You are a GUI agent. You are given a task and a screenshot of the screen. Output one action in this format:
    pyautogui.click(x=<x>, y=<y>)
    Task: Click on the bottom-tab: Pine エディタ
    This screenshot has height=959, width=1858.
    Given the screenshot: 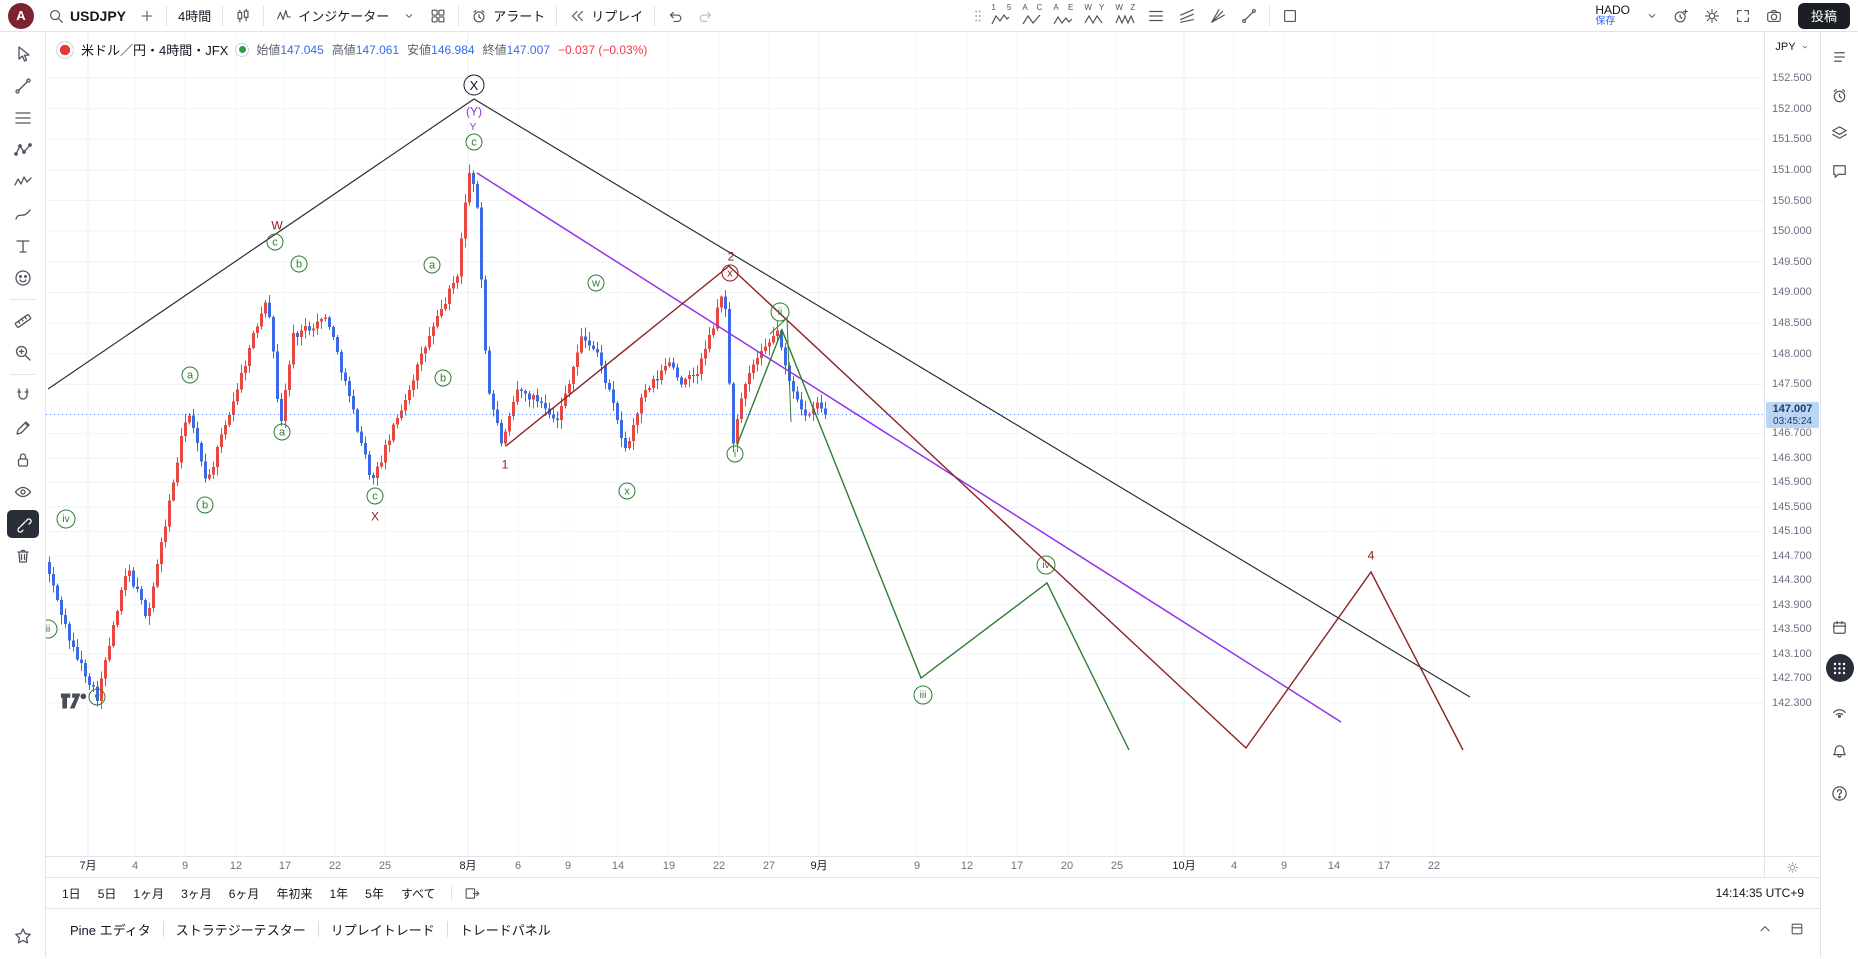 What is the action you would take?
    pyautogui.click(x=110, y=929)
    